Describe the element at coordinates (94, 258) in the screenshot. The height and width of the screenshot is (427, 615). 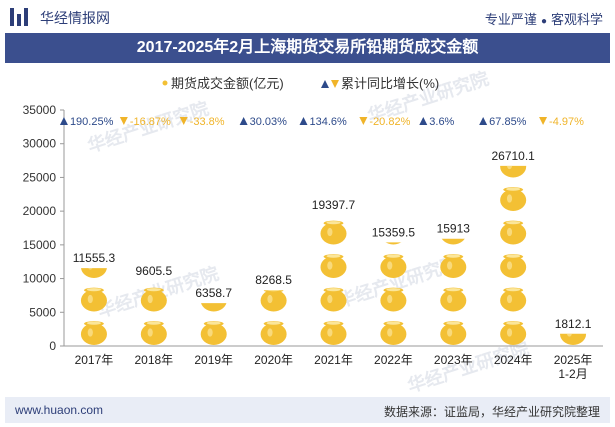
I see `bar-value-label: 11555.3` at that location.